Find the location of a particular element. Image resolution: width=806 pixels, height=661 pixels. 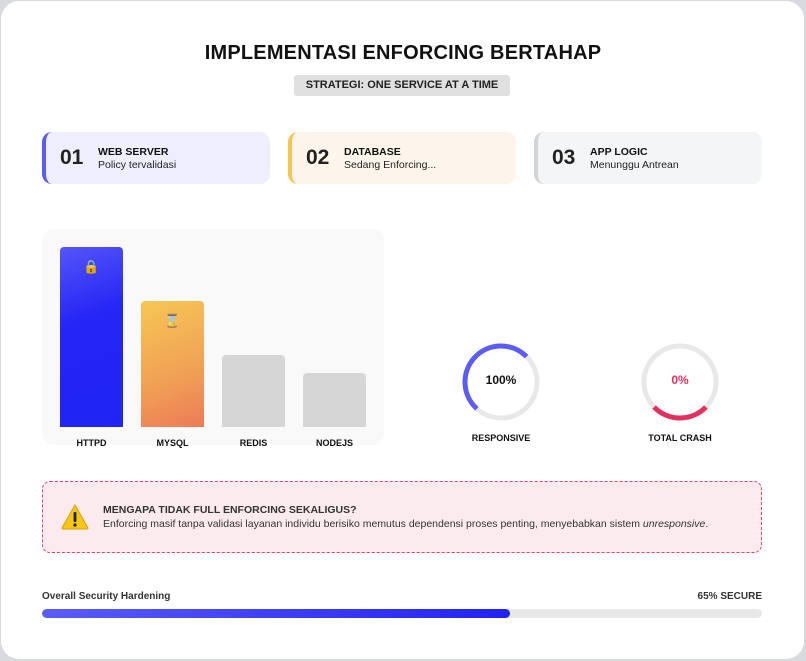

bar-nodejs is located at coordinates (334, 400).